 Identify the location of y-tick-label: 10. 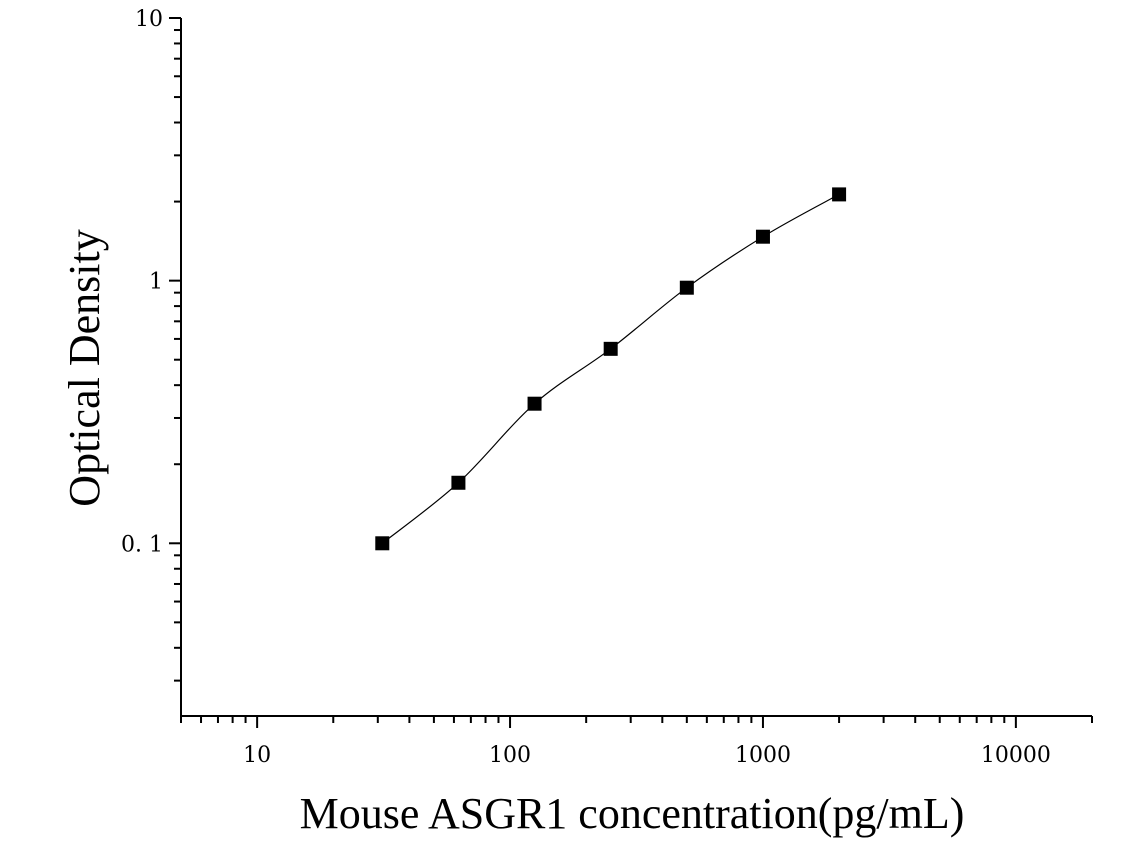
(149, 19).